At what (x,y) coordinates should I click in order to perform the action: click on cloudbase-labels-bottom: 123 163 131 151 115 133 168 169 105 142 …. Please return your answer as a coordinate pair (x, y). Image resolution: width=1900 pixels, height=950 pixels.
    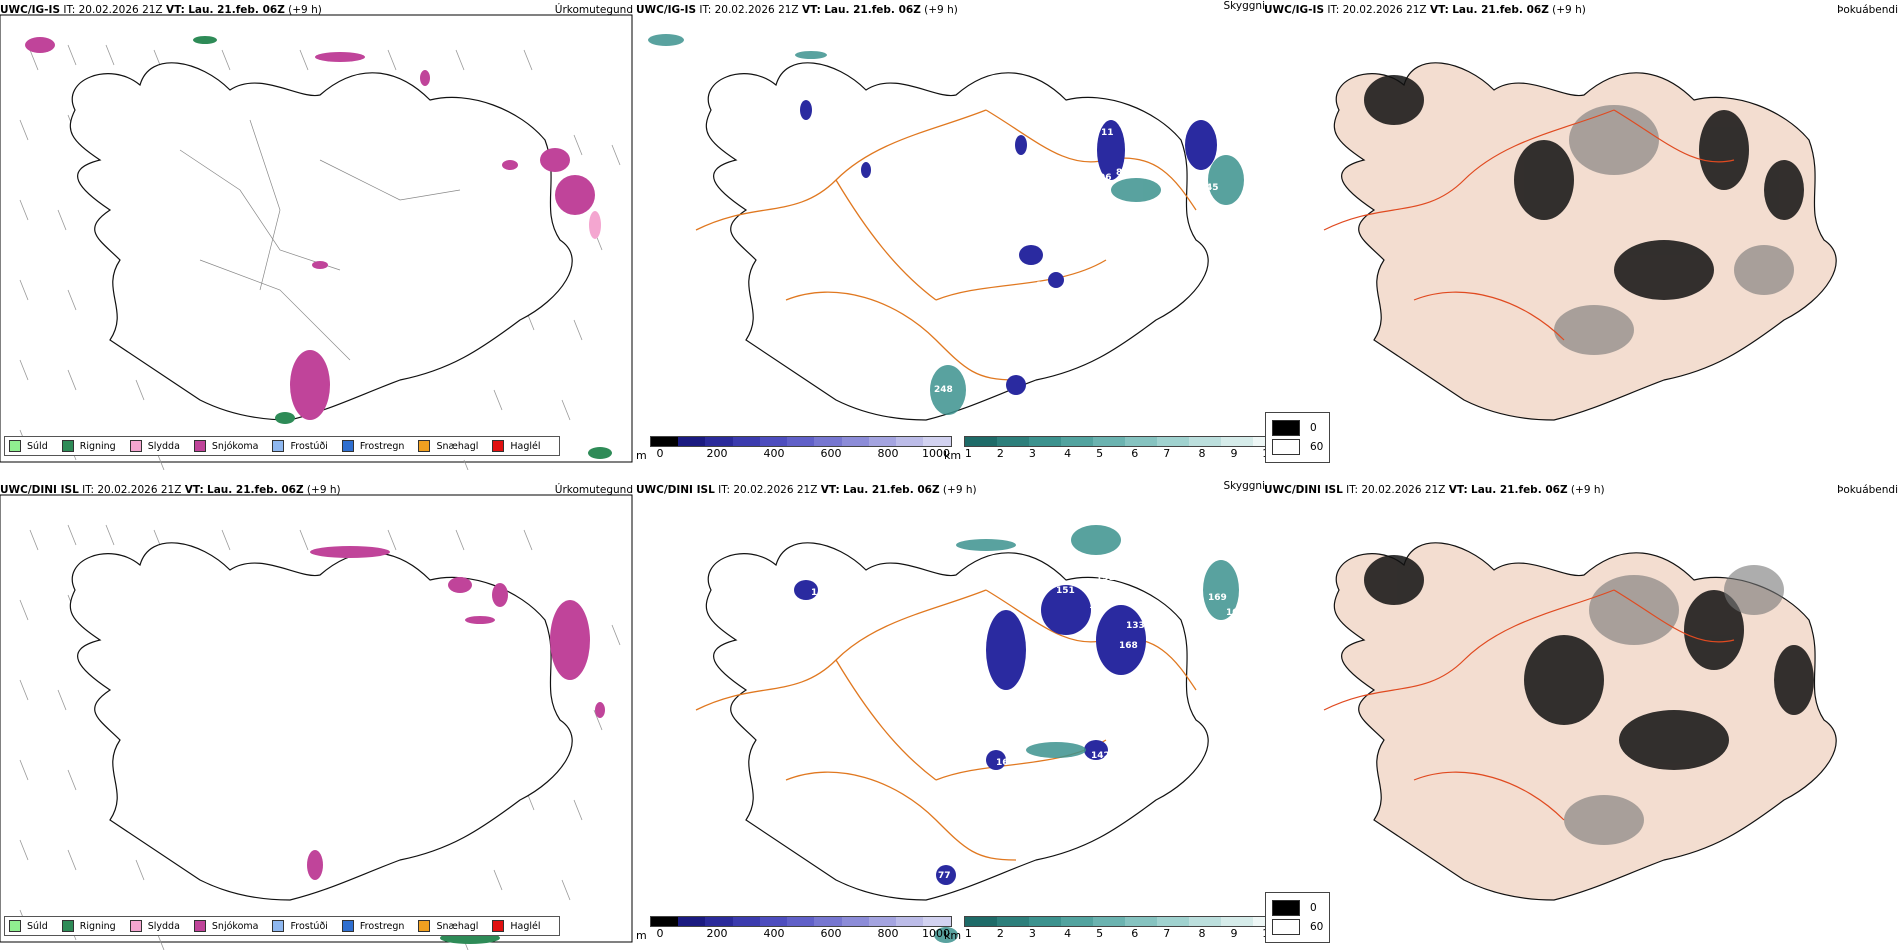
    Looking at the image, I should click on (1028, 722).